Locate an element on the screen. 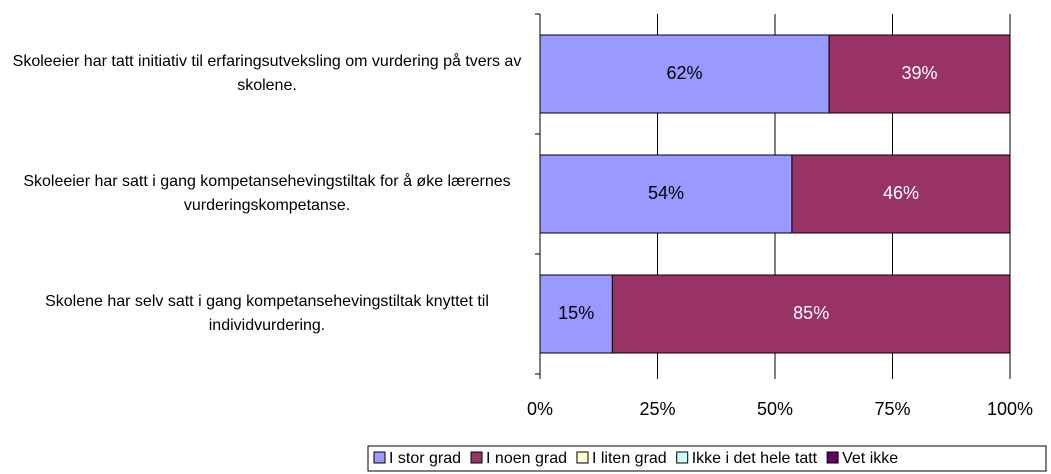 The width and height of the screenshot is (1051, 474). data-label: 39% is located at coordinates (920, 73).